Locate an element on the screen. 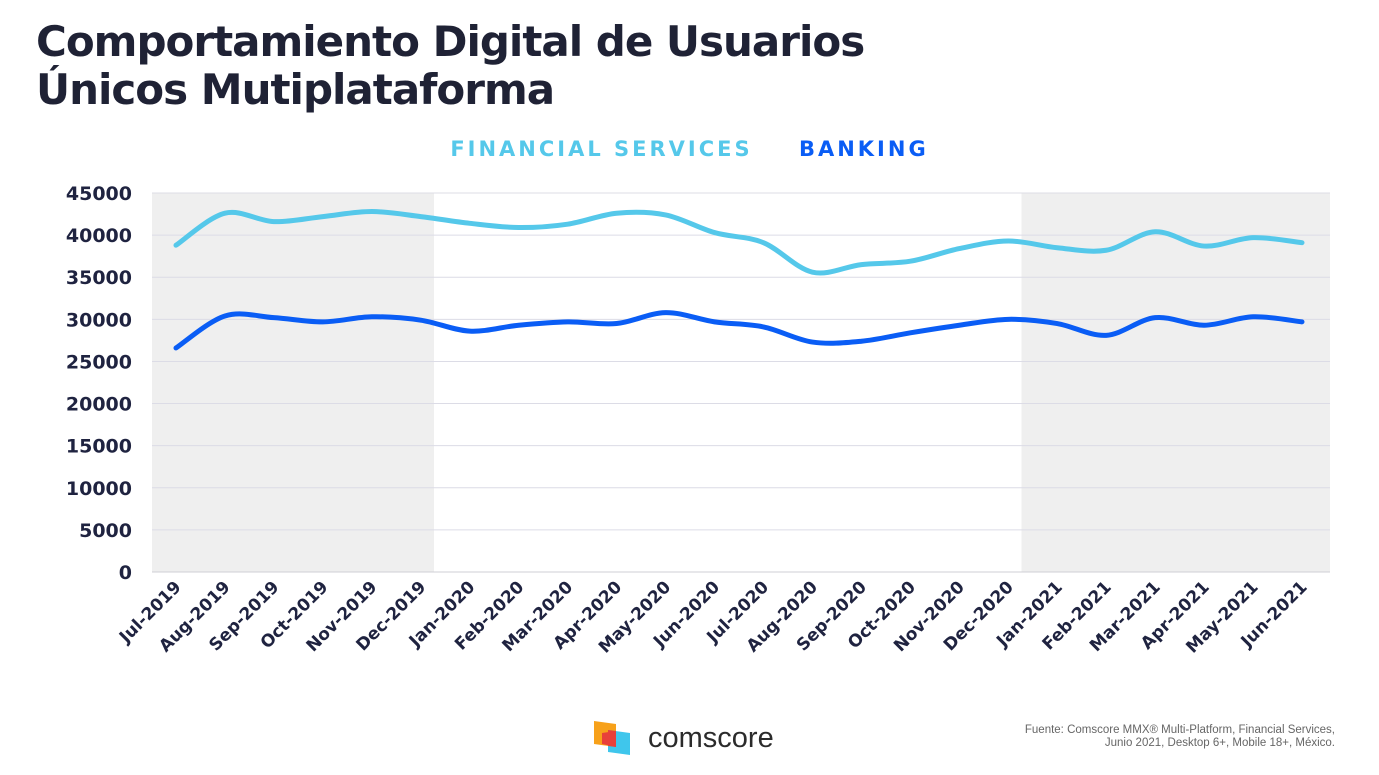  y-tick-label: 35000 is located at coordinates (99, 278).